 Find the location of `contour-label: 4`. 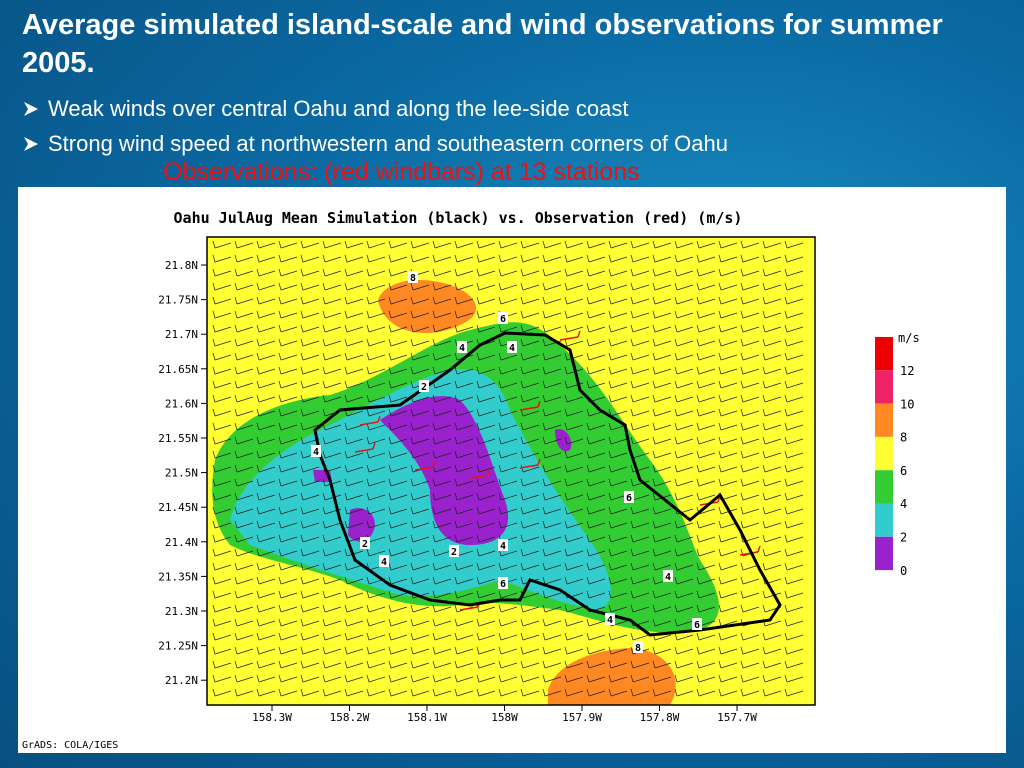

contour-label: 4 is located at coordinates (668, 577).